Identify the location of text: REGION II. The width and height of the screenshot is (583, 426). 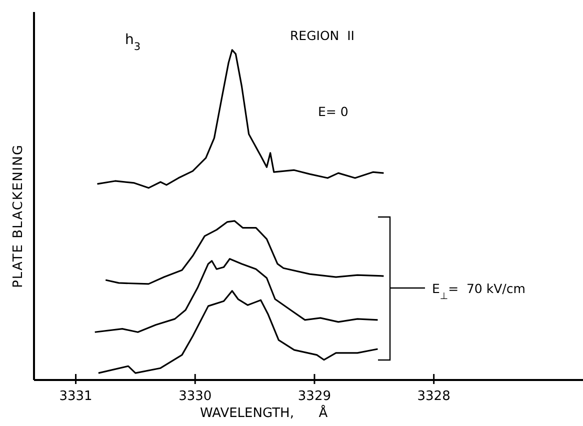
(322, 35).